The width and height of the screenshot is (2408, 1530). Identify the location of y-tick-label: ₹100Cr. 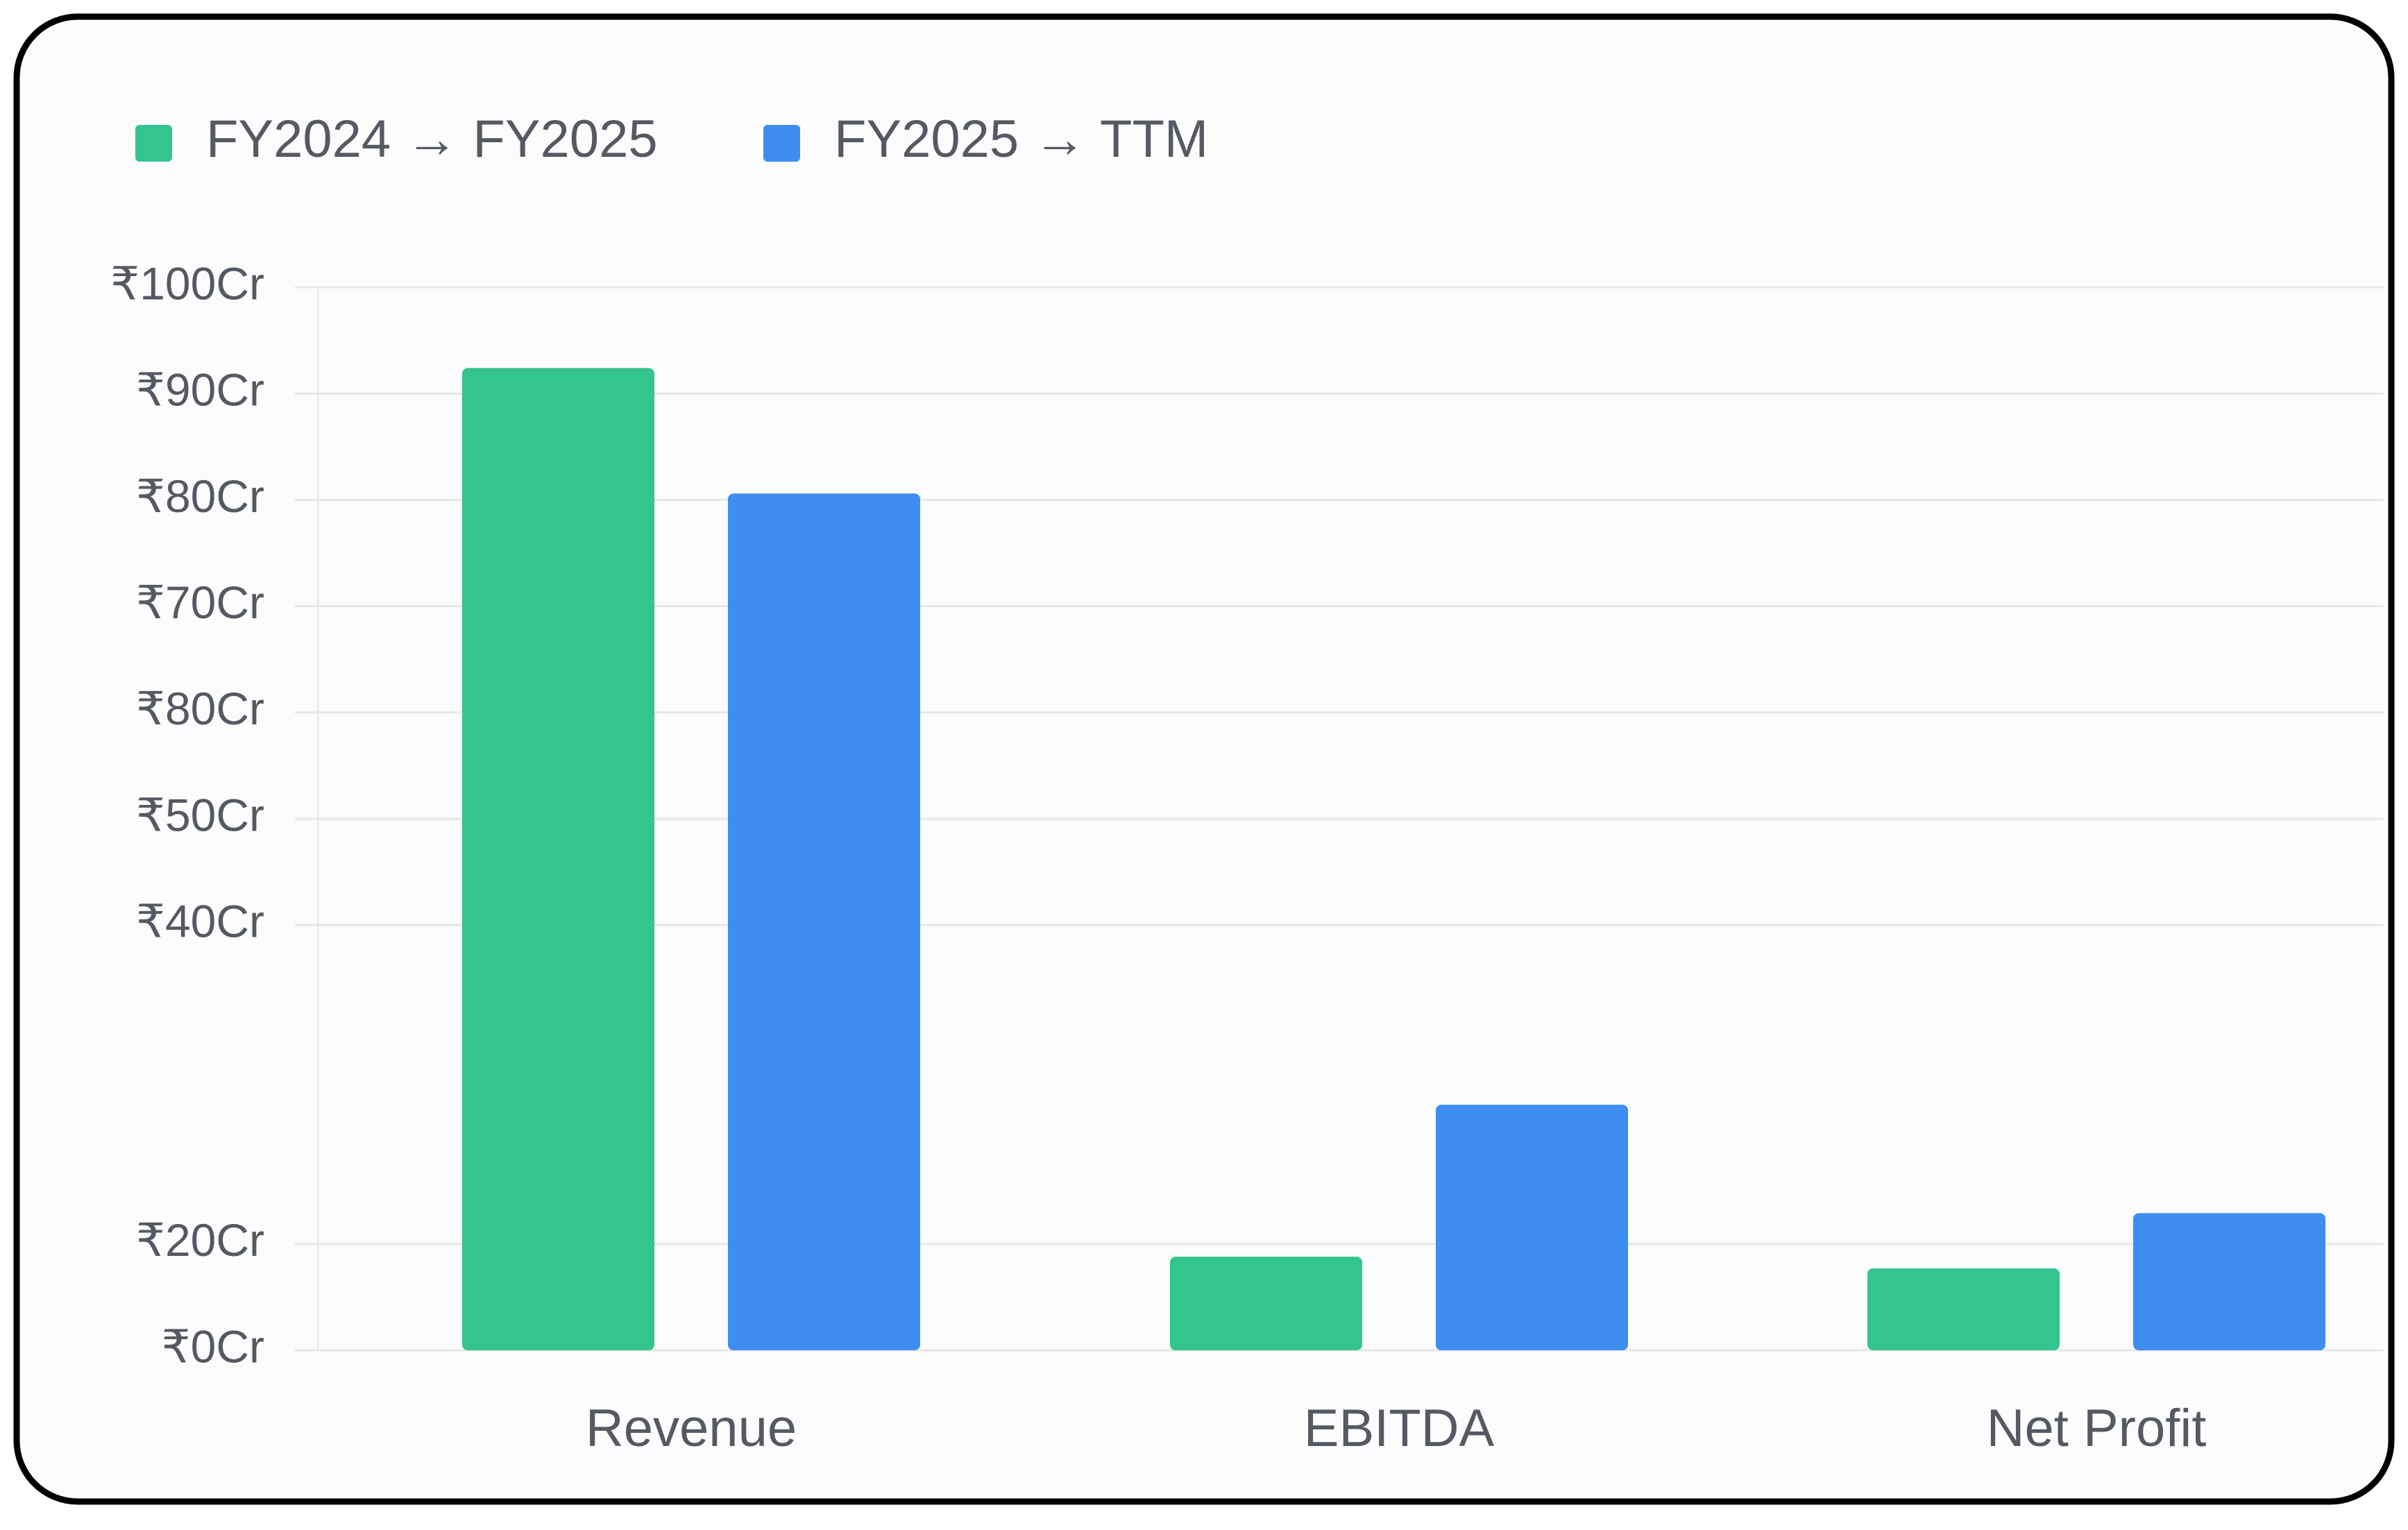
(187, 283).